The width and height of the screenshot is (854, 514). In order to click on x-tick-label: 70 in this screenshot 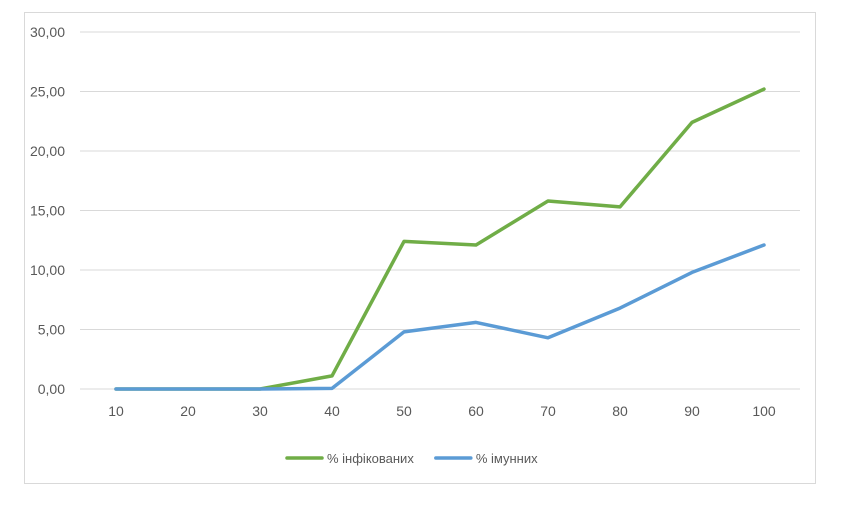, I will do `click(548, 411)`.